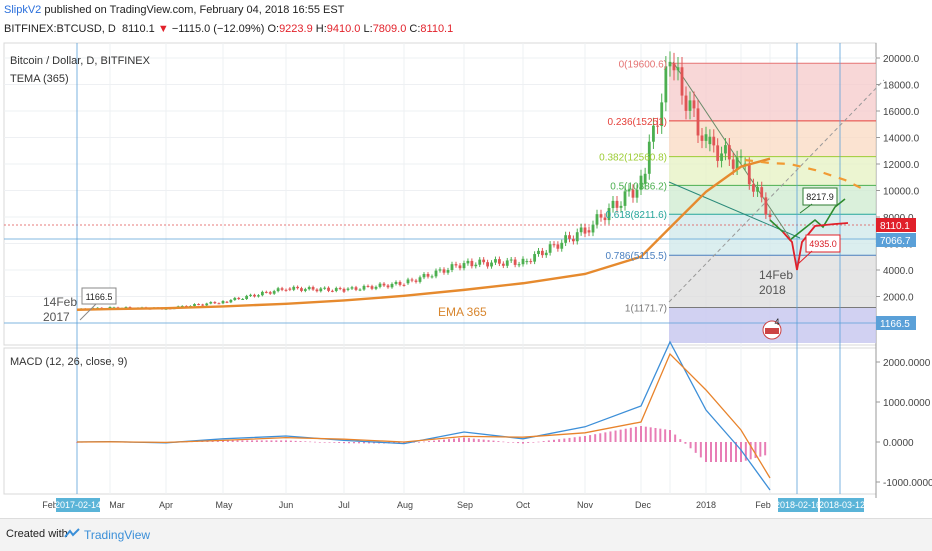 This screenshot has width=932, height=551. Describe the element at coordinates (117, 535) in the screenshot. I see `tradingview-brand: TradingView` at that location.